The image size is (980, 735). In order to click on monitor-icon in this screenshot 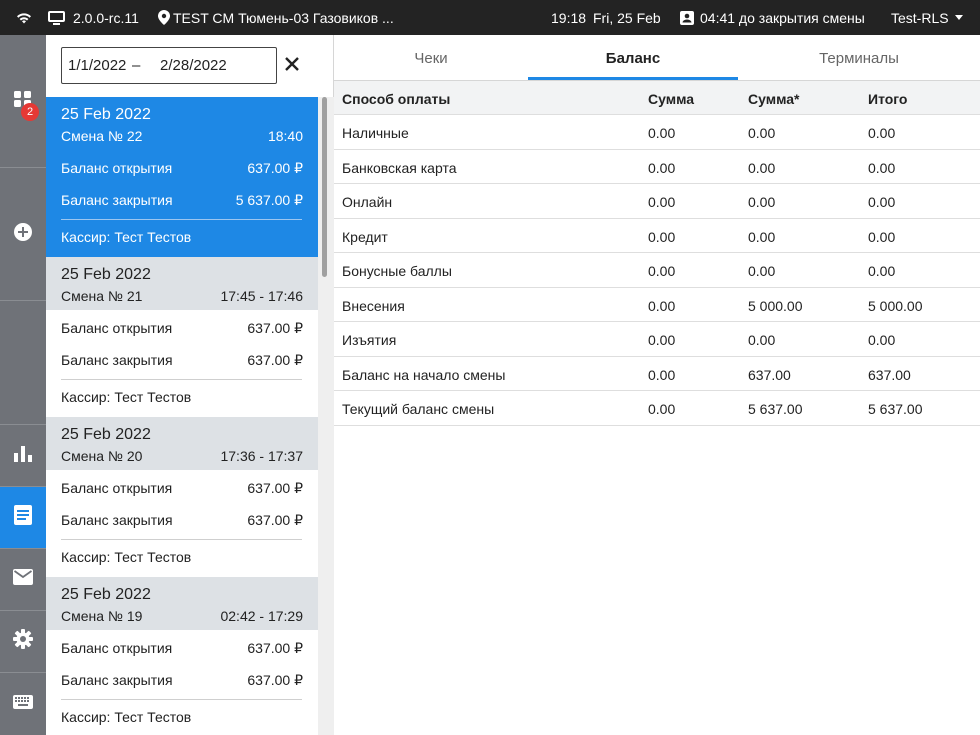, I will do `click(56, 17)`.